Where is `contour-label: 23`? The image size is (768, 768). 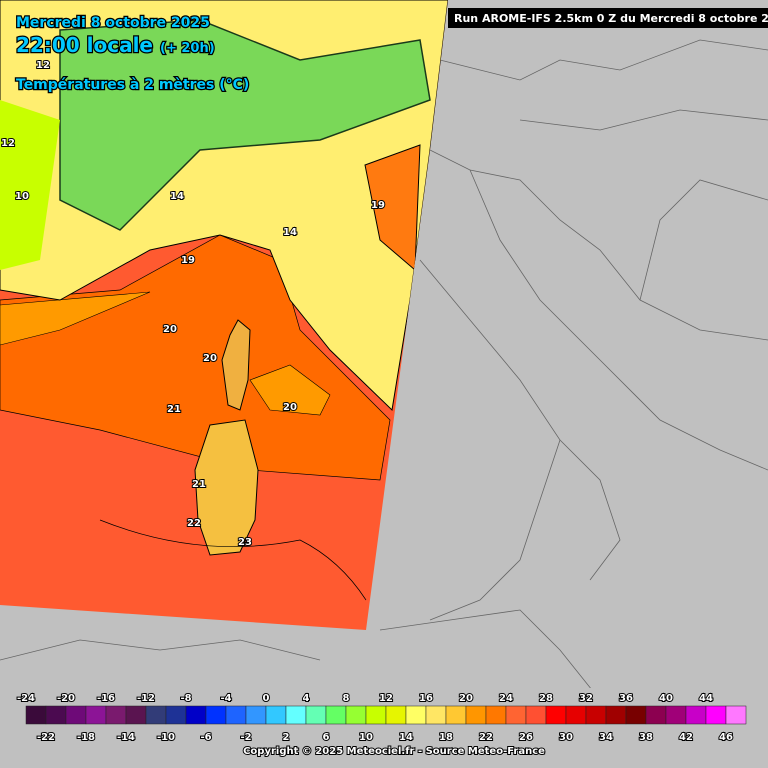 contour-label: 23 is located at coordinates (245, 542).